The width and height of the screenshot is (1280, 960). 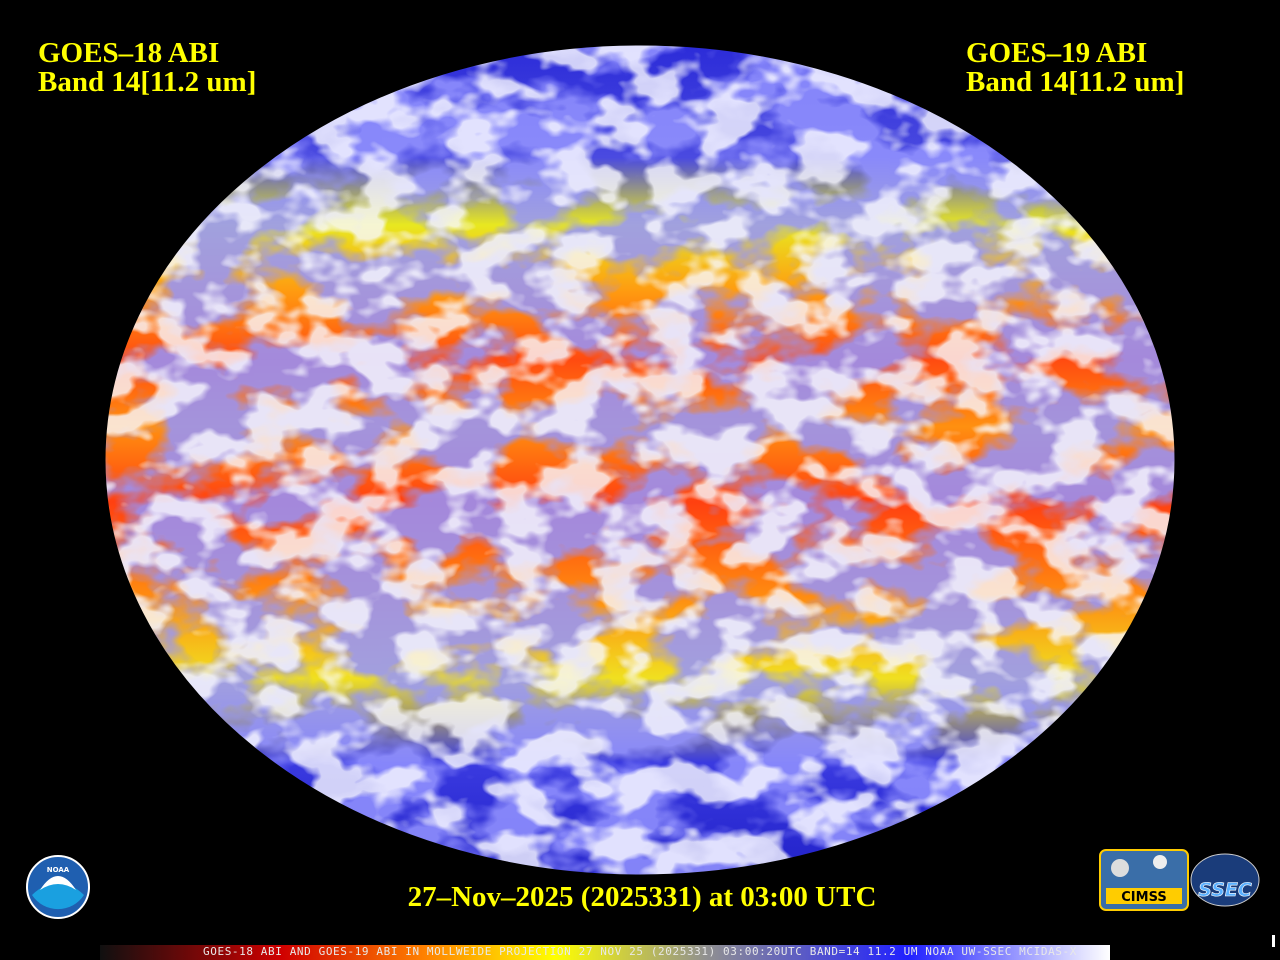 I want to click on color-bar, so click(x=605, y=952).